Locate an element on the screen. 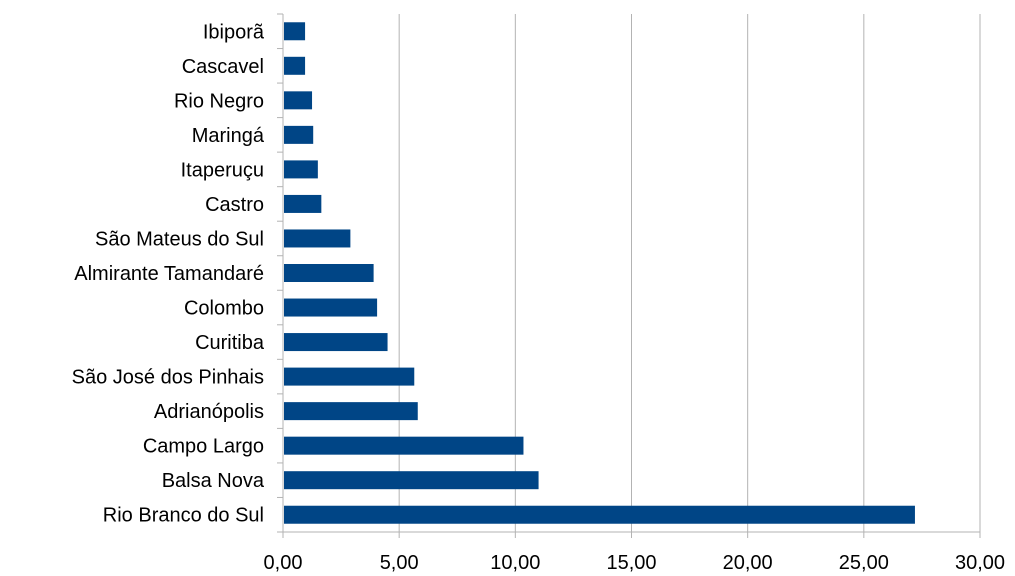 The image size is (1015, 576). x-tick-label: 5,00 is located at coordinates (399, 563).